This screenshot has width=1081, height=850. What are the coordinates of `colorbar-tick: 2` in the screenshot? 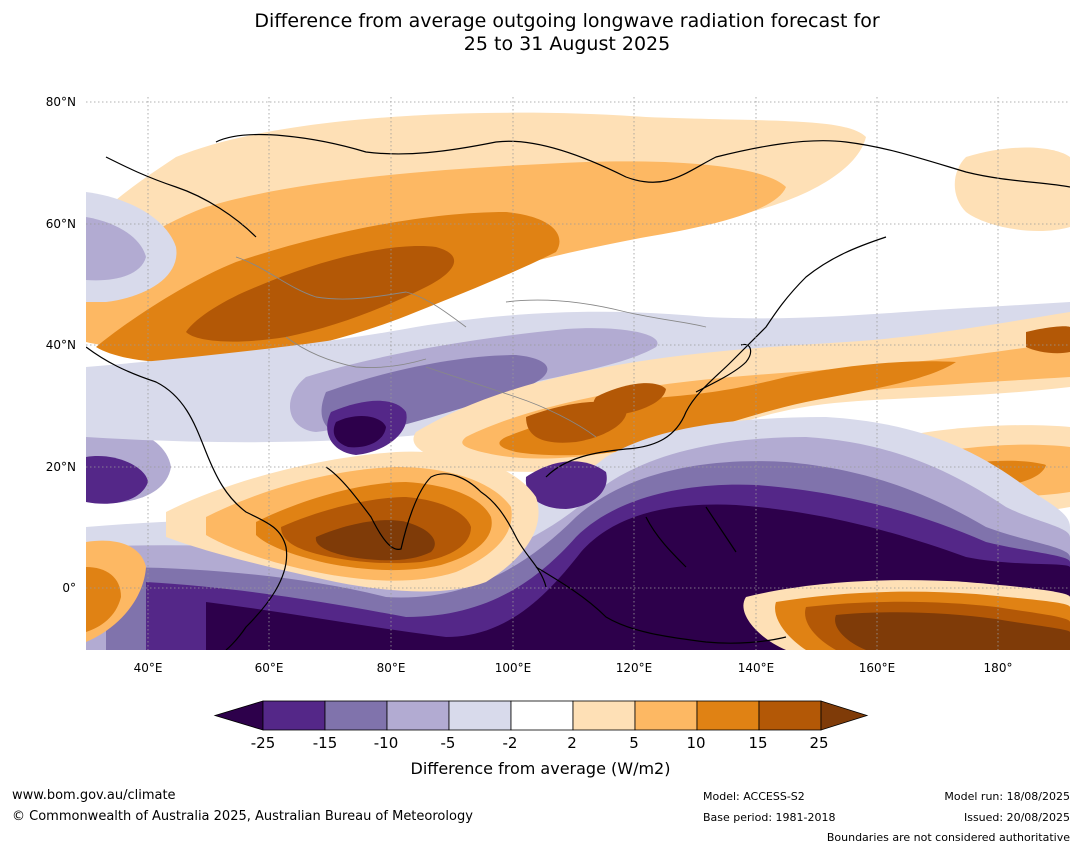 It's located at (572, 743).